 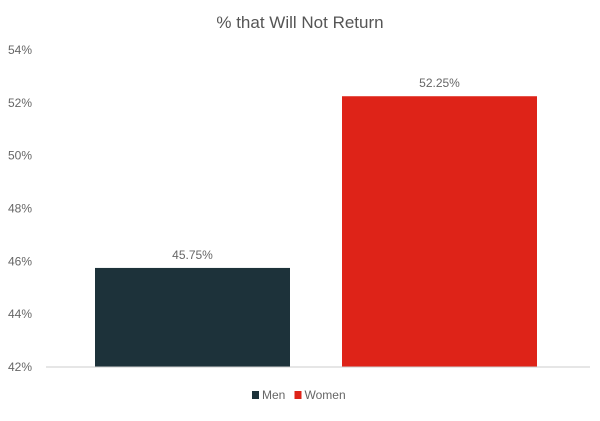 What do you see at coordinates (20, 314) in the screenshot?
I see `y-tick-label: 44%` at bounding box center [20, 314].